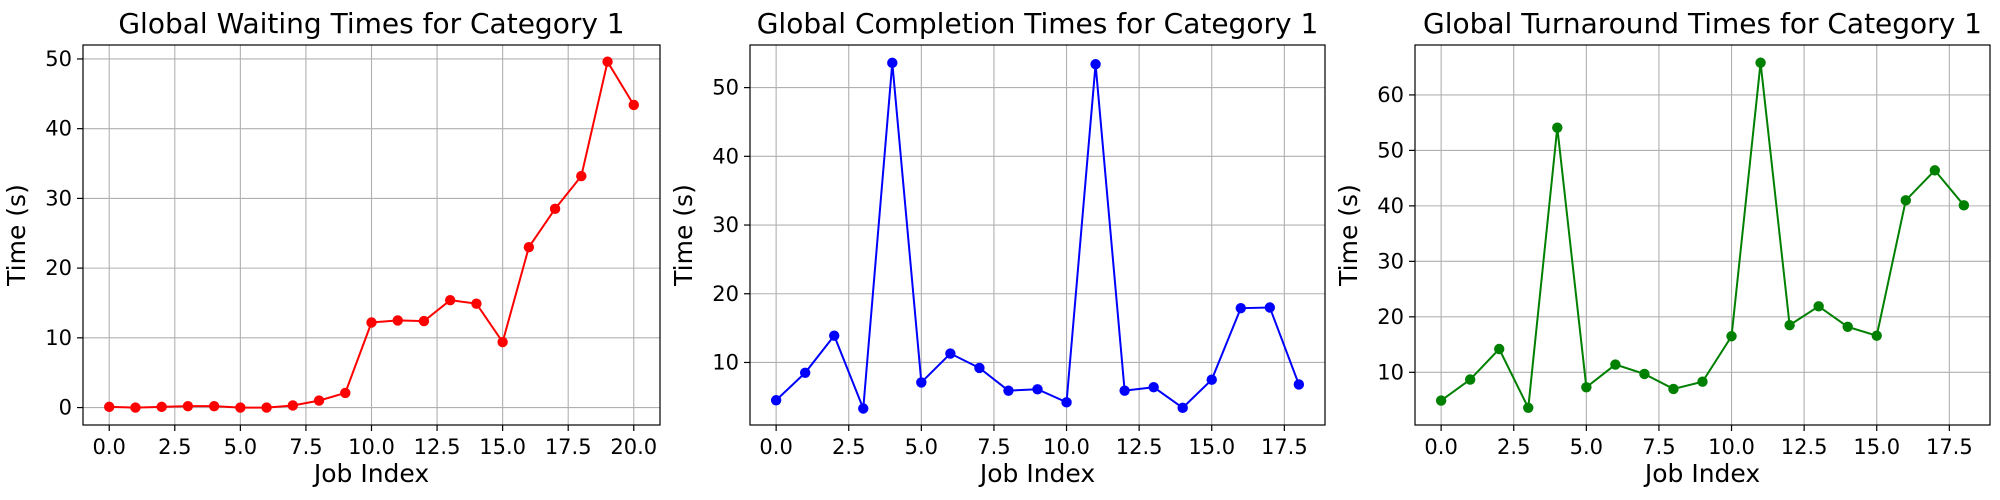 This screenshot has height=500, width=2000. I want to click on x-tick-label: 20.0, so click(633, 447).